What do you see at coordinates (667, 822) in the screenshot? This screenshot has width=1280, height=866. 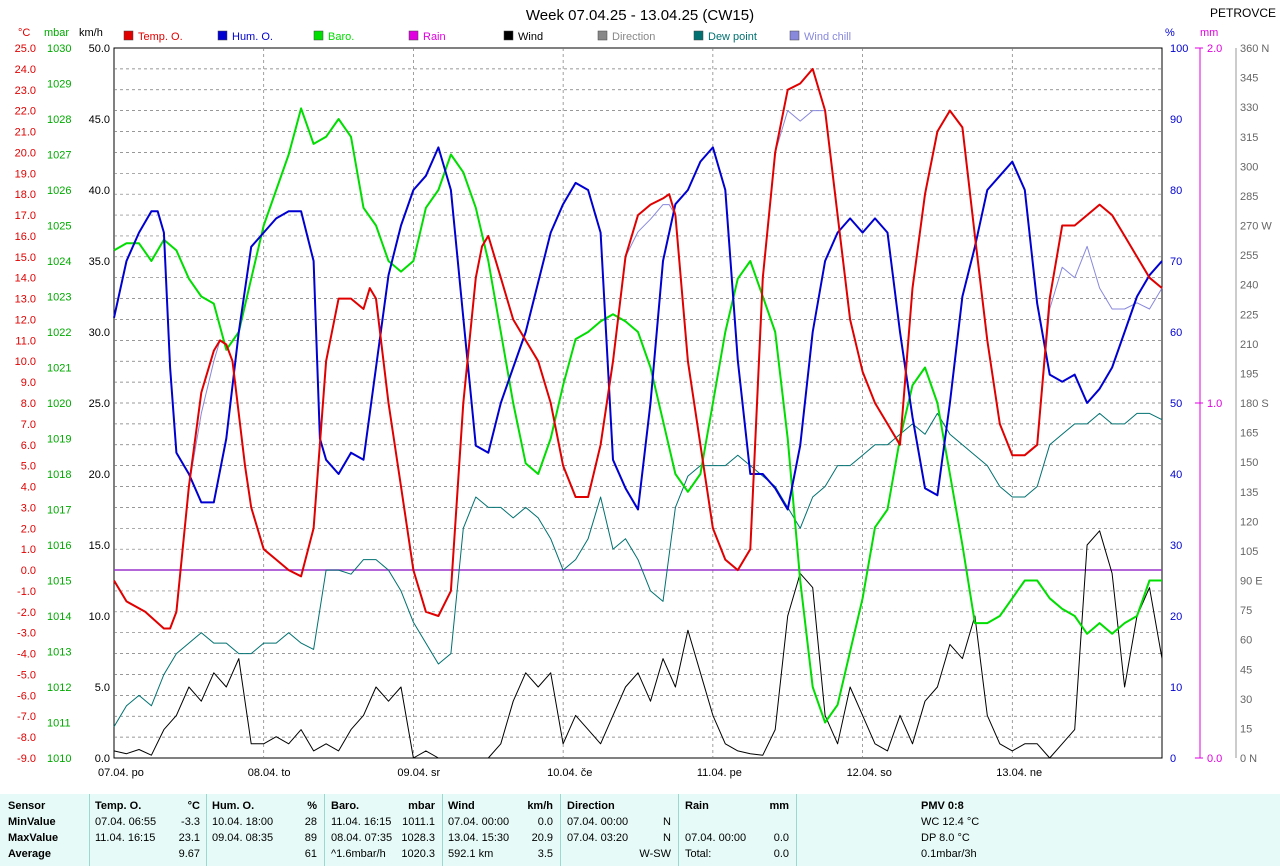 I see `dir-min-value: N` at bounding box center [667, 822].